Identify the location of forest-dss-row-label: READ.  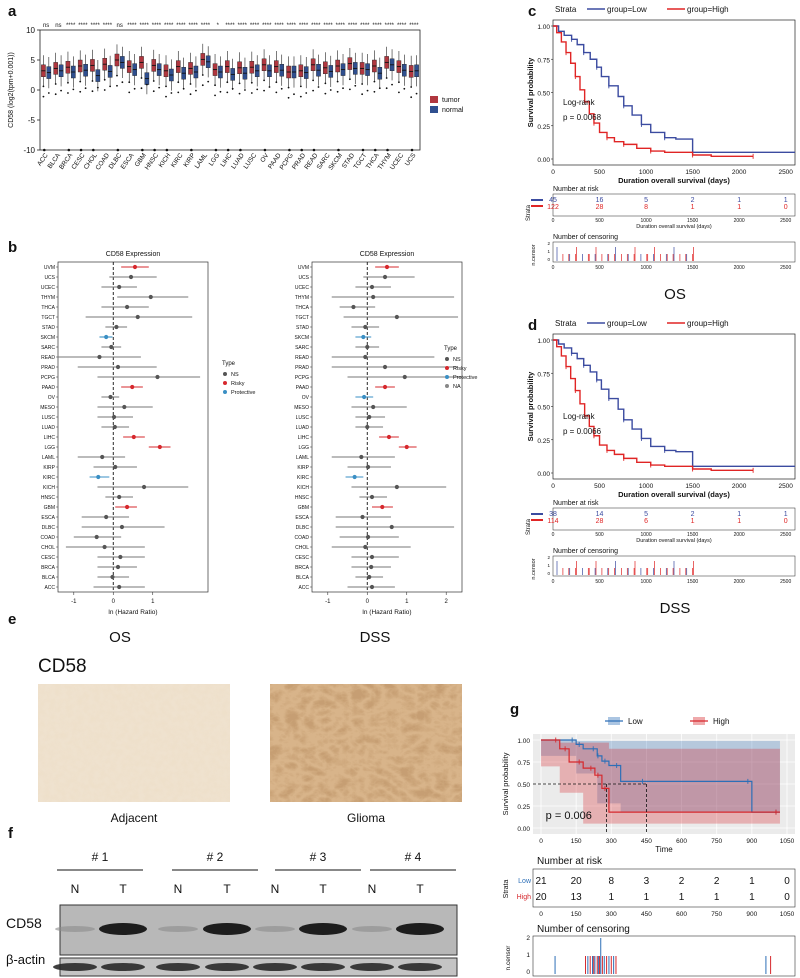
(302, 358).